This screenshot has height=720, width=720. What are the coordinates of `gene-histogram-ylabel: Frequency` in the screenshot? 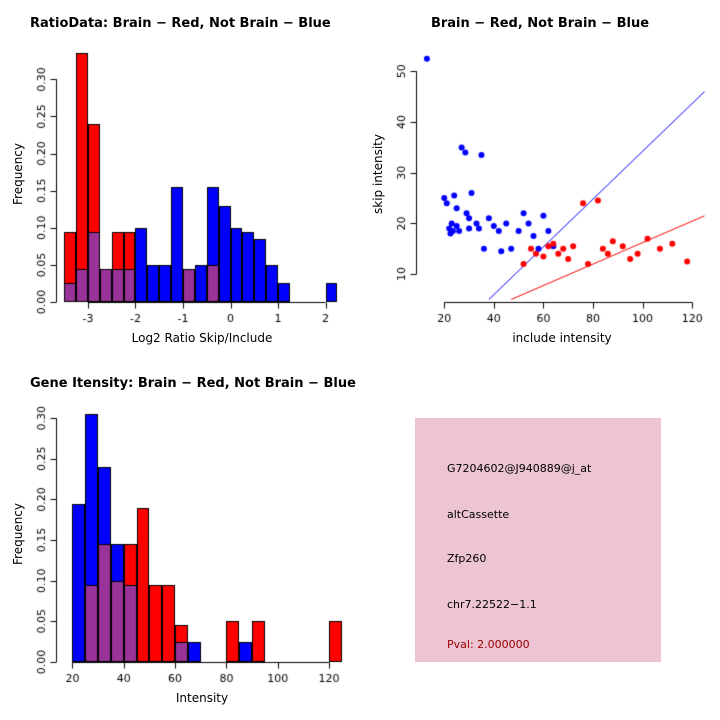 It's located at (18, 534).